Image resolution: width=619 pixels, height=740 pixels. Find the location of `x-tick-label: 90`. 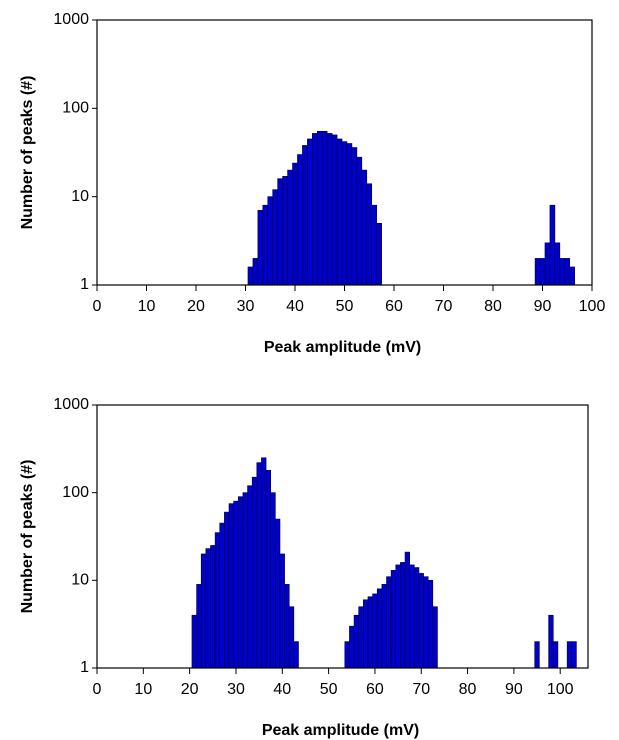

x-tick-label: 90 is located at coordinates (543, 306).